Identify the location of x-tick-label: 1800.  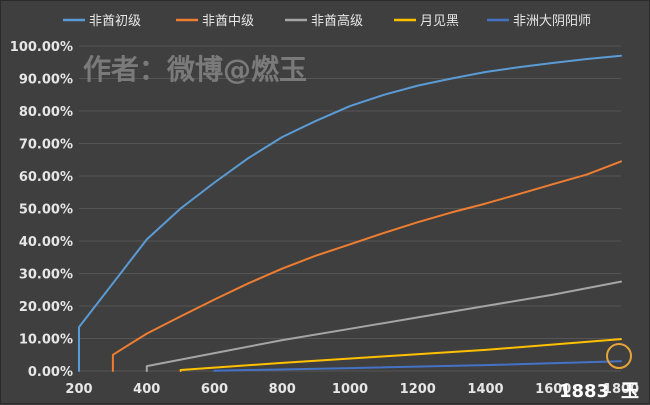
(621, 389).